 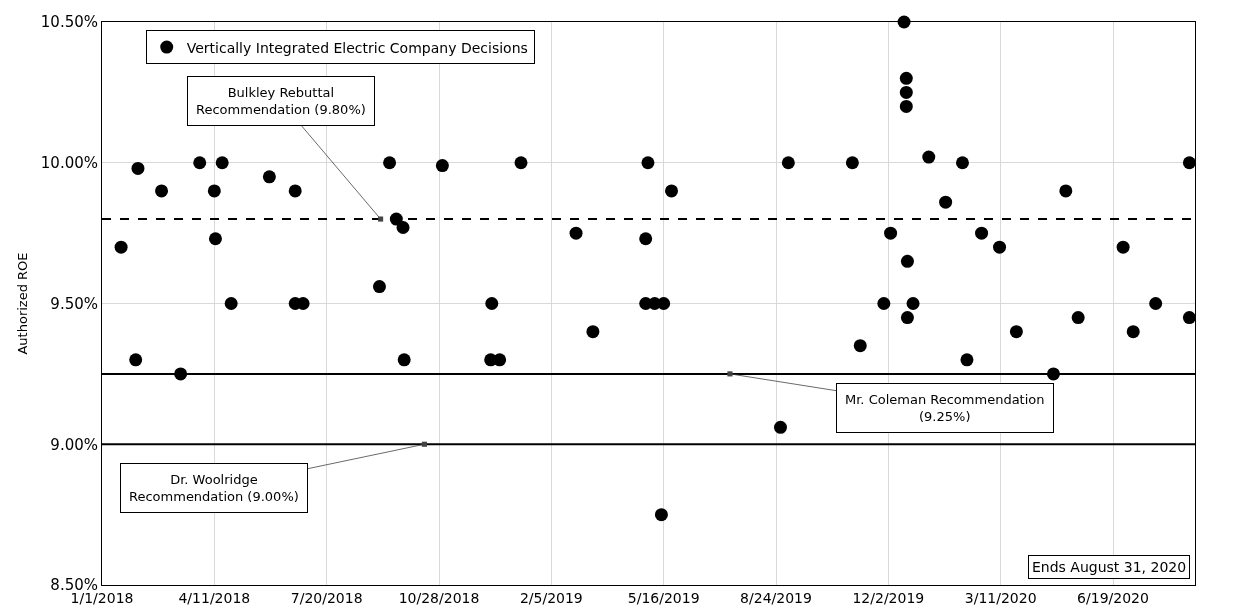 I want to click on legend-label: Vertically Integrated Electric Company Decisions, so click(x=357, y=47).